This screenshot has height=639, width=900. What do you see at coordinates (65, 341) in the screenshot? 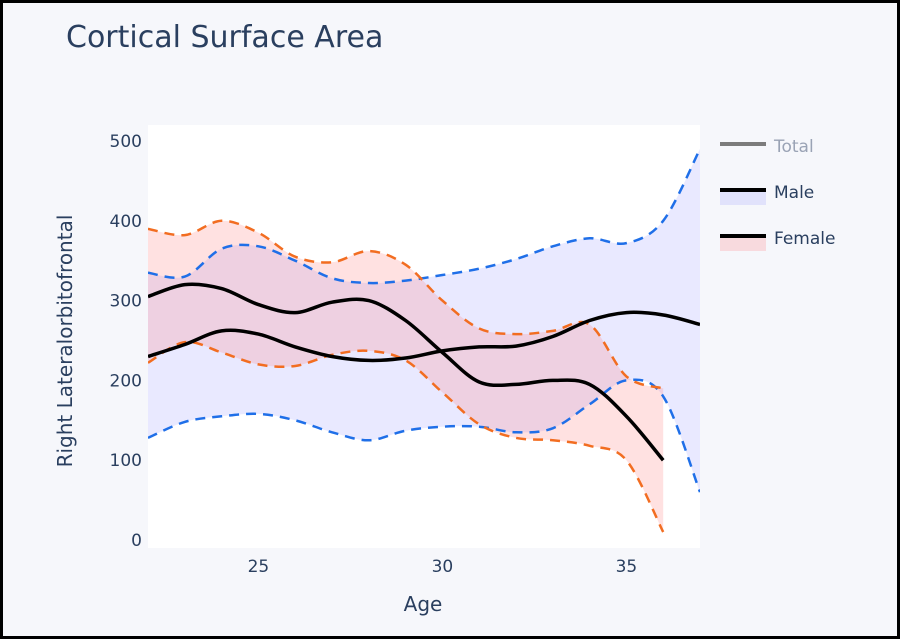
I see `y-axis-title: Right Lateralorbitofrontal` at bounding box center [65, 341].